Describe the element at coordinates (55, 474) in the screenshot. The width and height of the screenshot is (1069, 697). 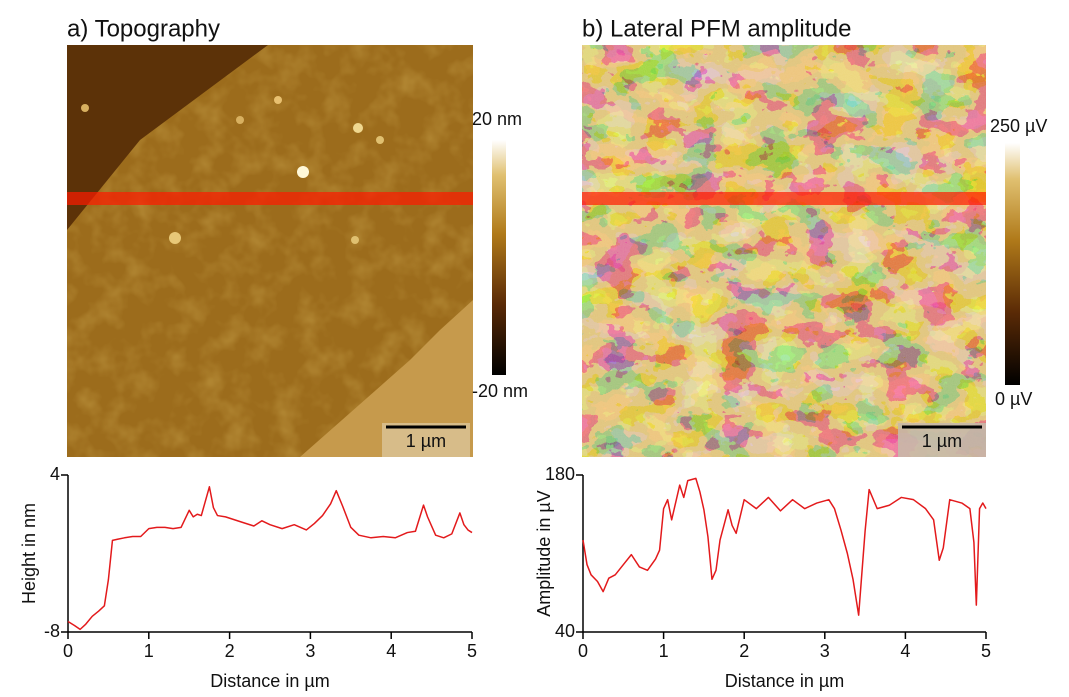
I see `y-tick-label: 4` at that location.